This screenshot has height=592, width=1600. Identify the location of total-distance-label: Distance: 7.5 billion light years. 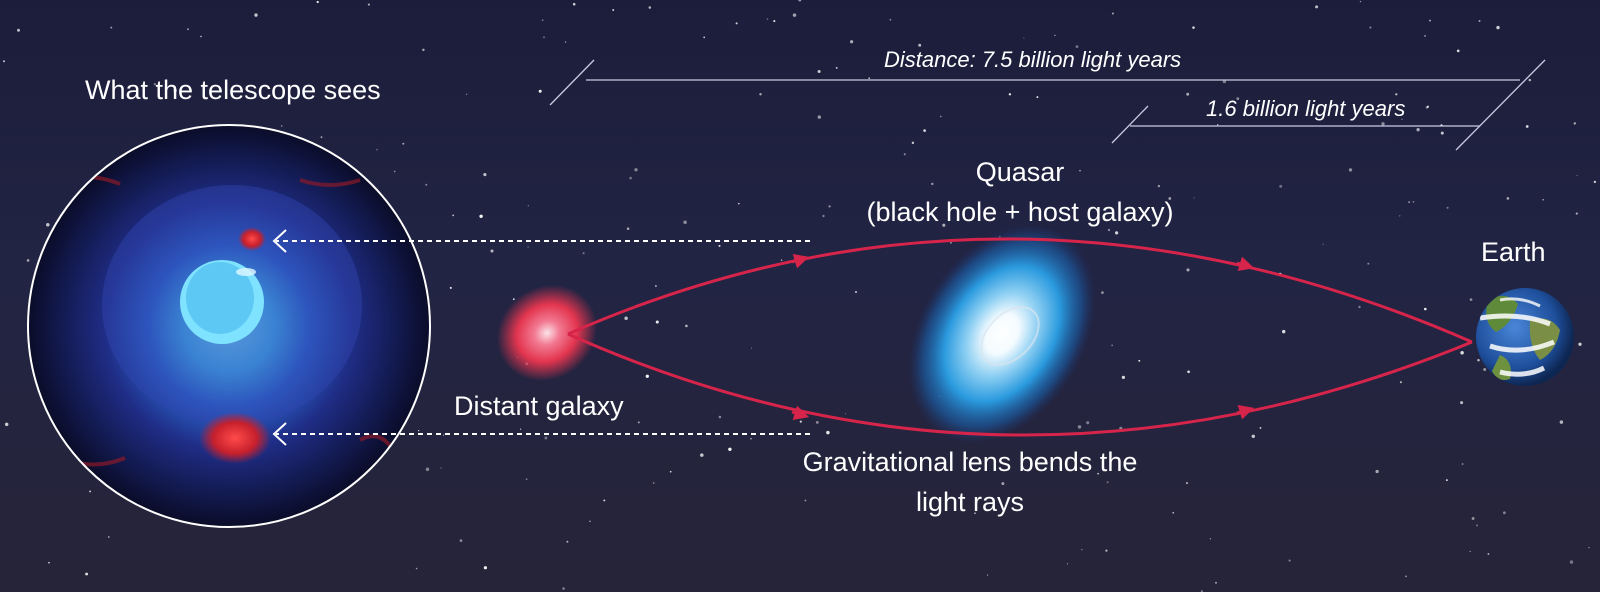
(1033, 59).